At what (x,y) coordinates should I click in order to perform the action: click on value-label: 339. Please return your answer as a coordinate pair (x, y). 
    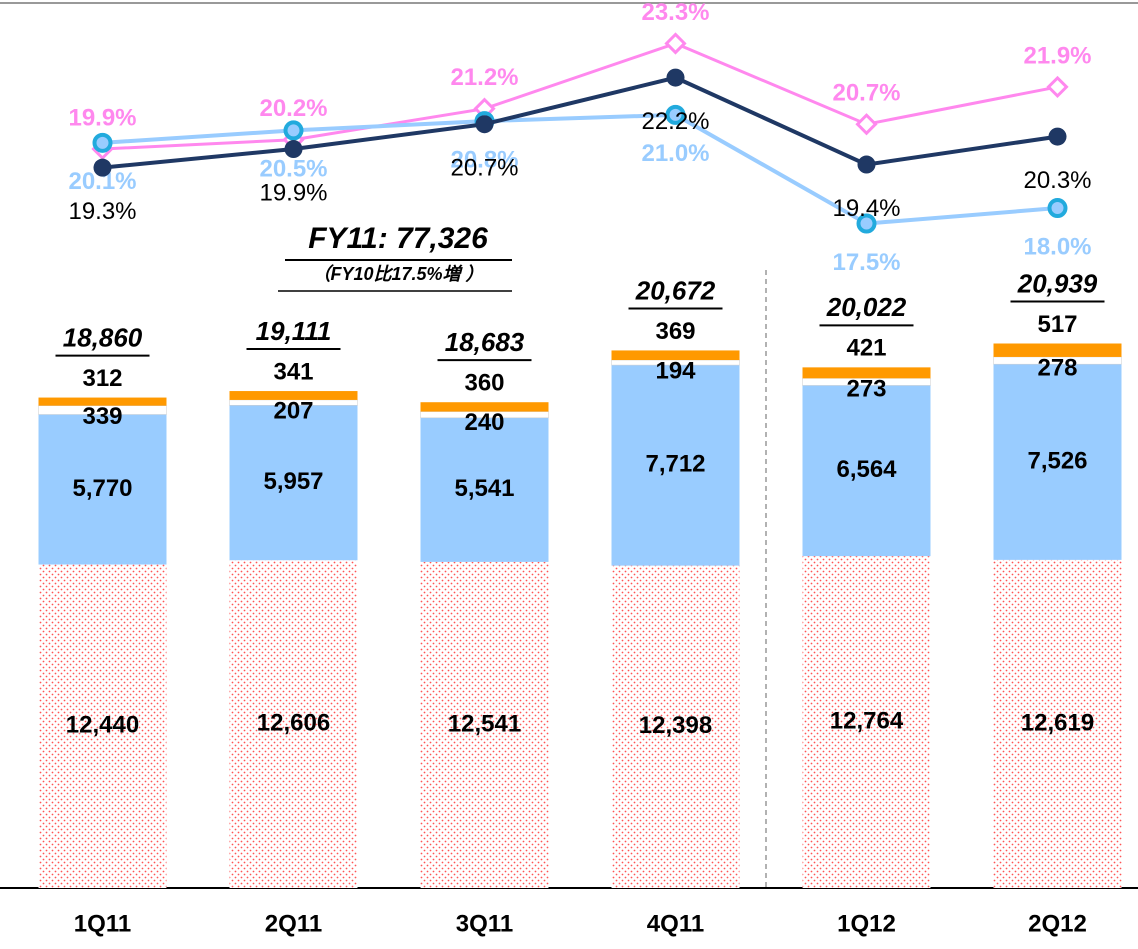
    Looking at the image, I should click on (102, 416).